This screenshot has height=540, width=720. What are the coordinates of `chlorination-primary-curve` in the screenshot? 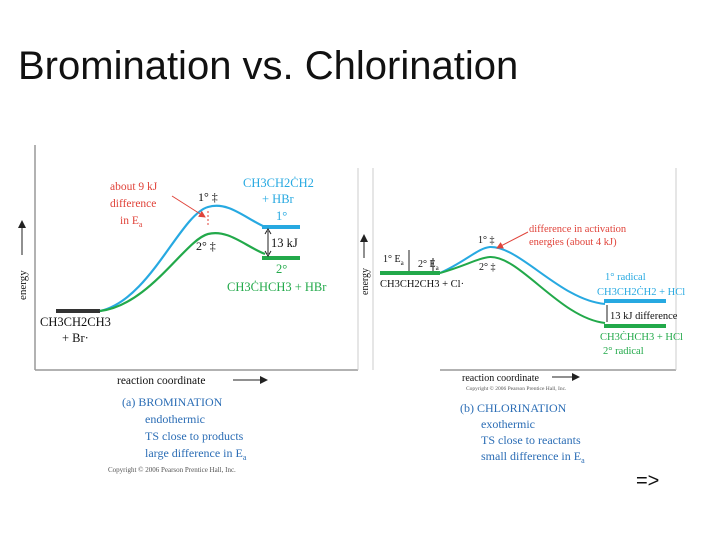 It's located at (522, 275).